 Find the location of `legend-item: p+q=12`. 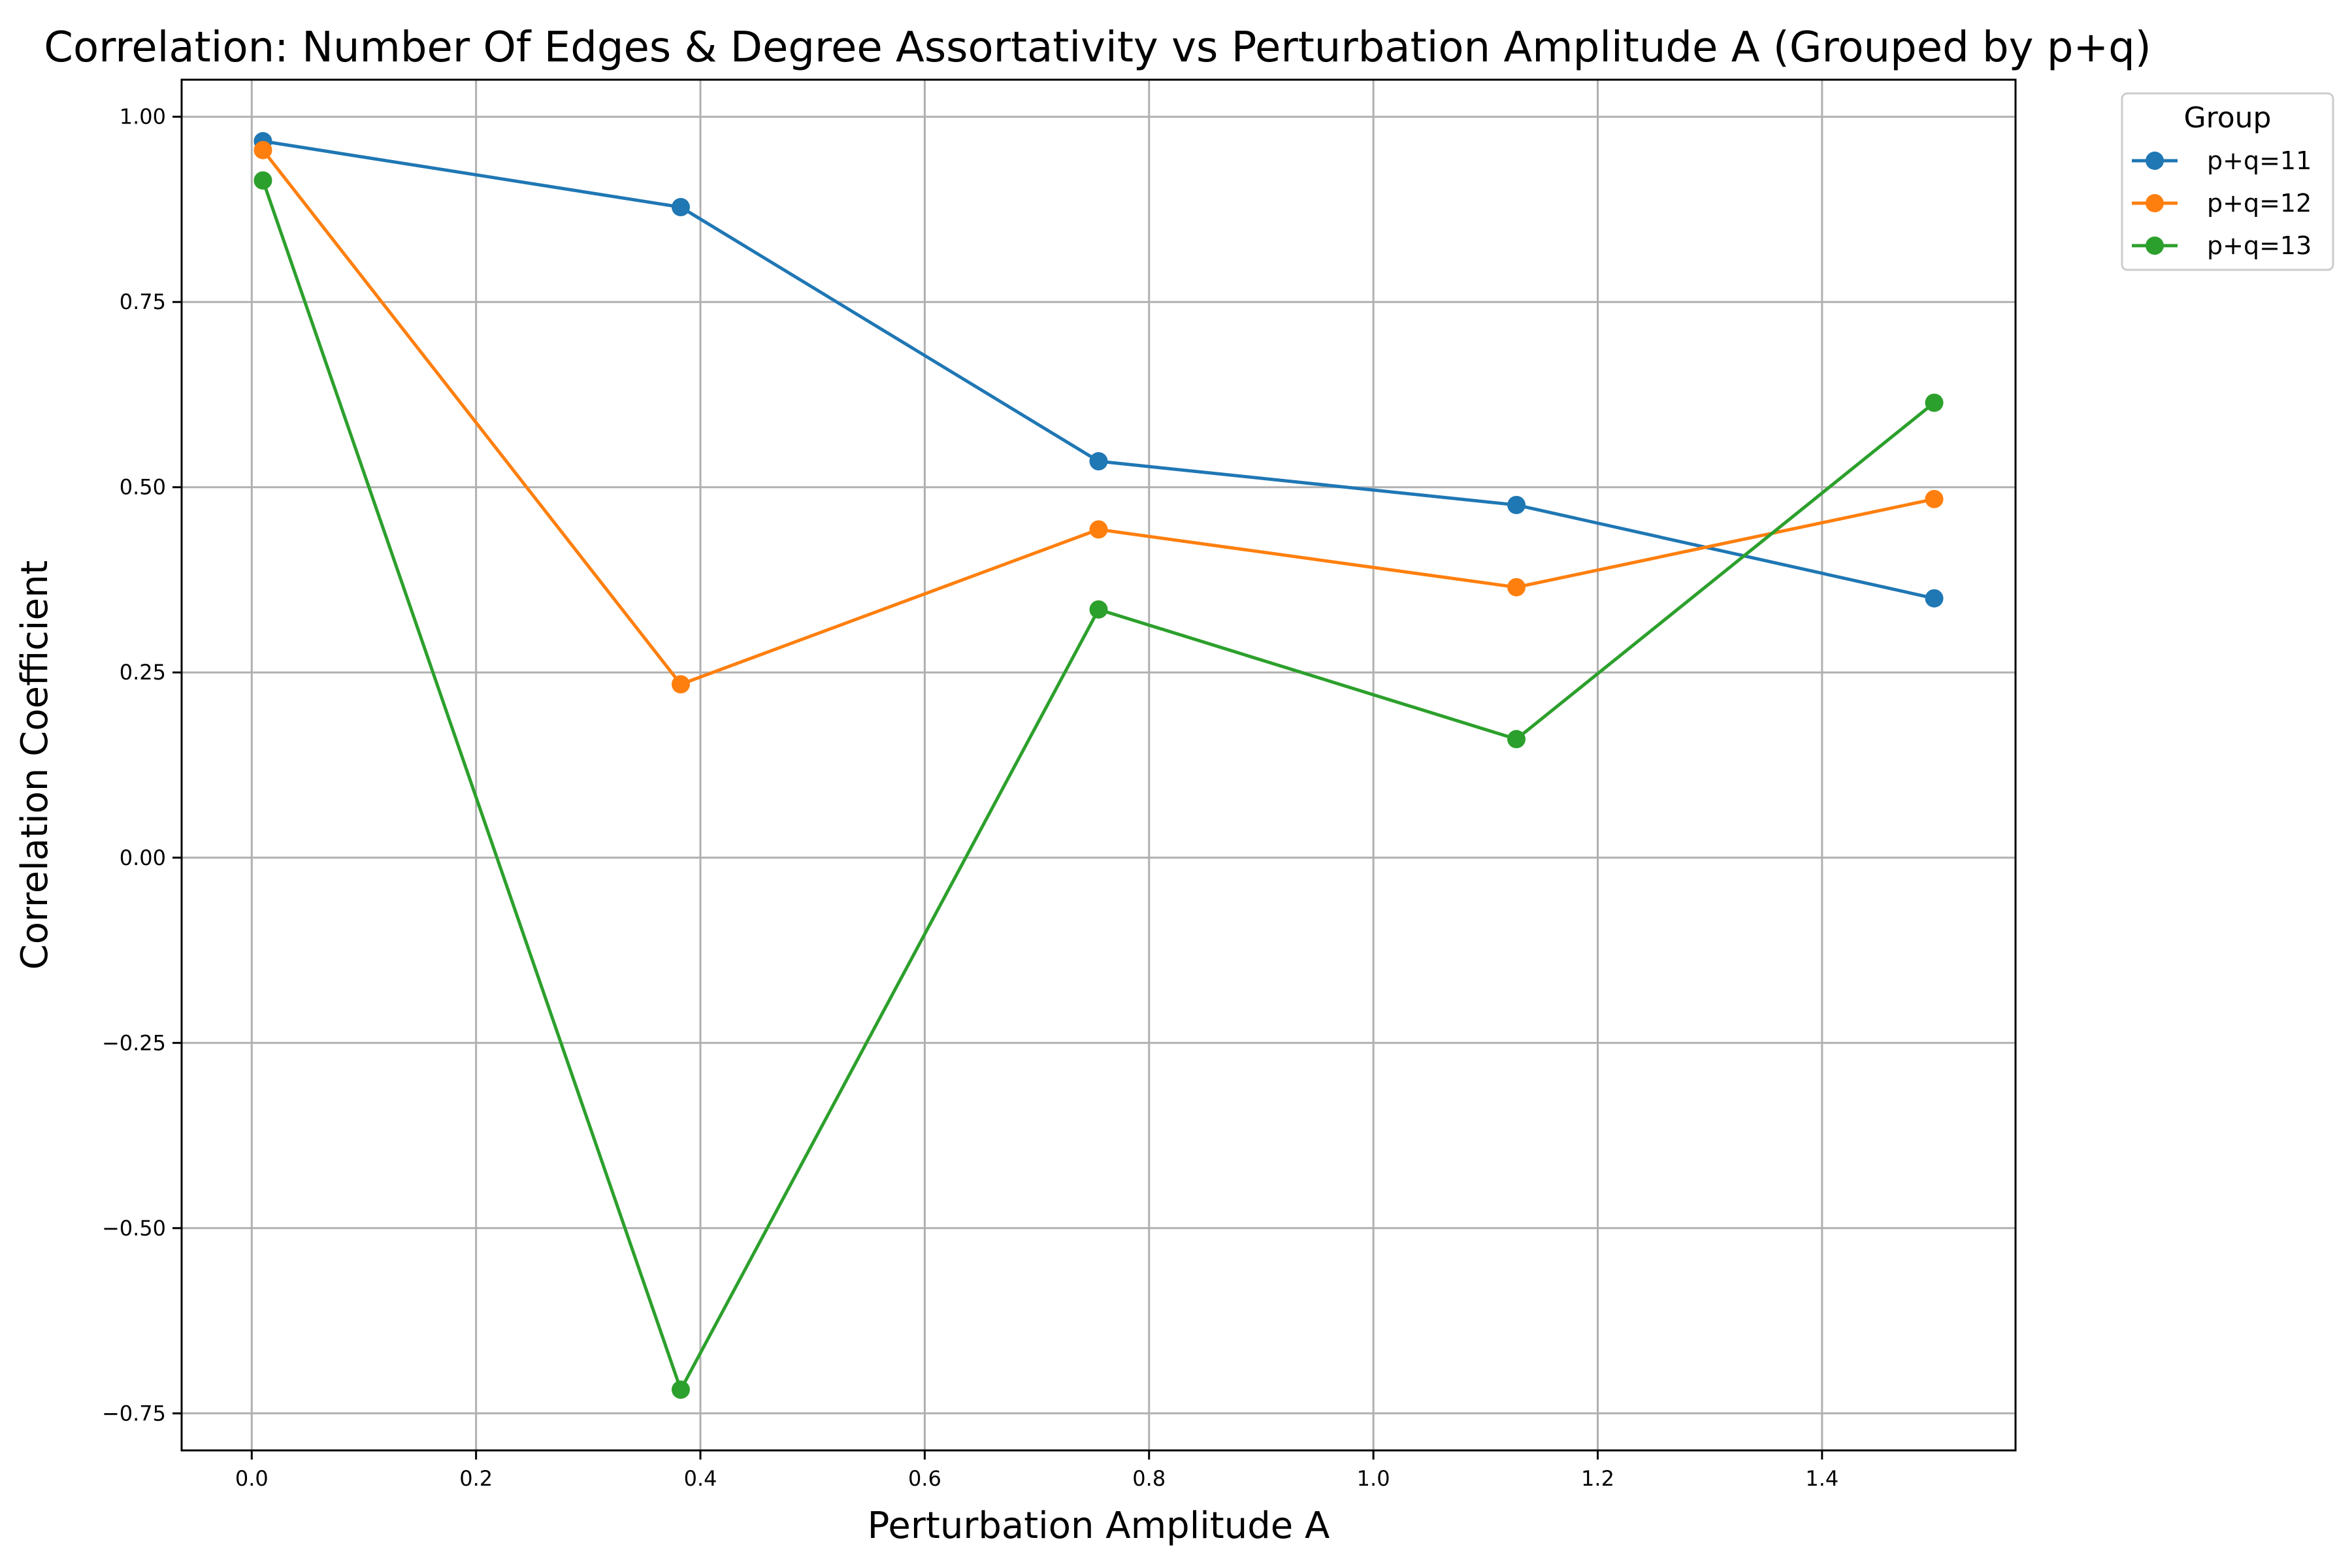

legend-item: p+q=12 is located at coordinates (2221, 203).